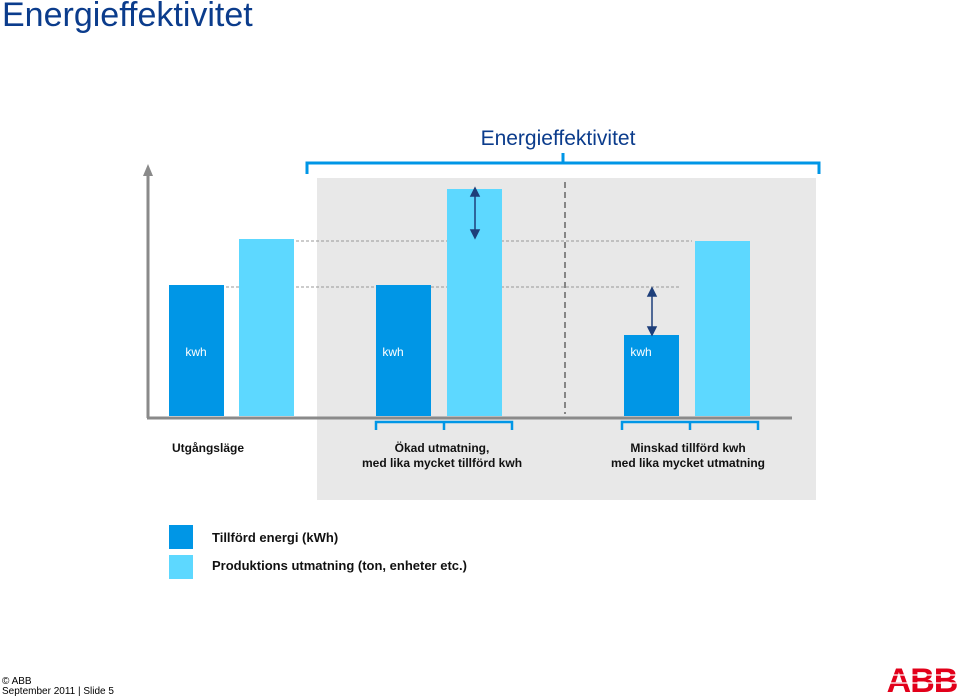  What do you see at coordinates (652, 311) in the screenshot?
I see `arrow-input-decrease` at bounding box center [652, 311].